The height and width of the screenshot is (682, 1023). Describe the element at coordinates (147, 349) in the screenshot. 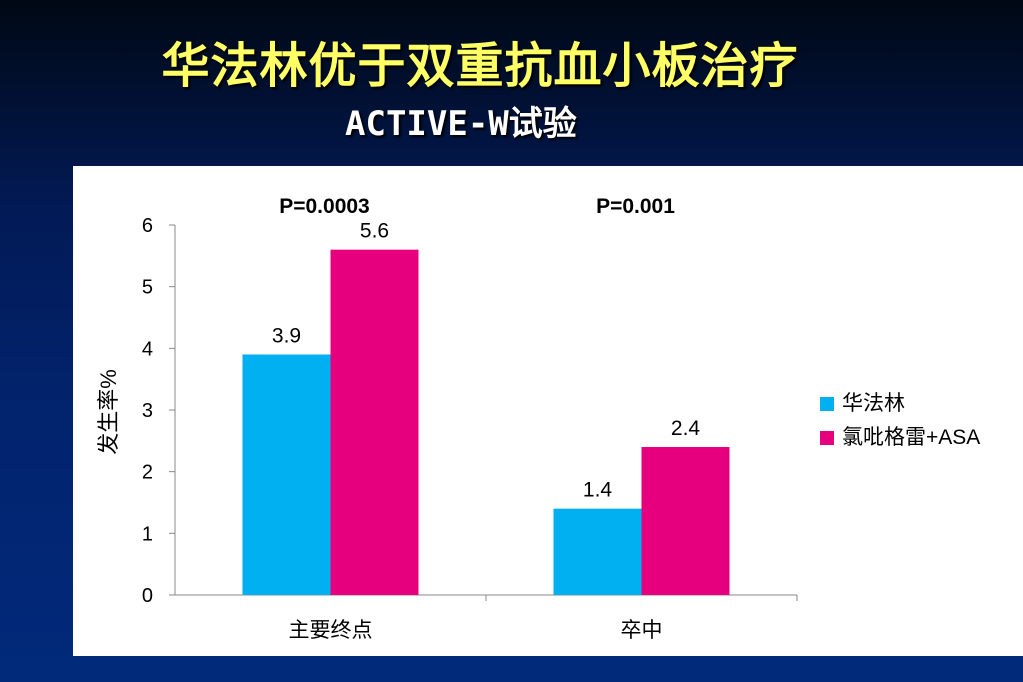

I see `y-tick-label: 4` at that location.